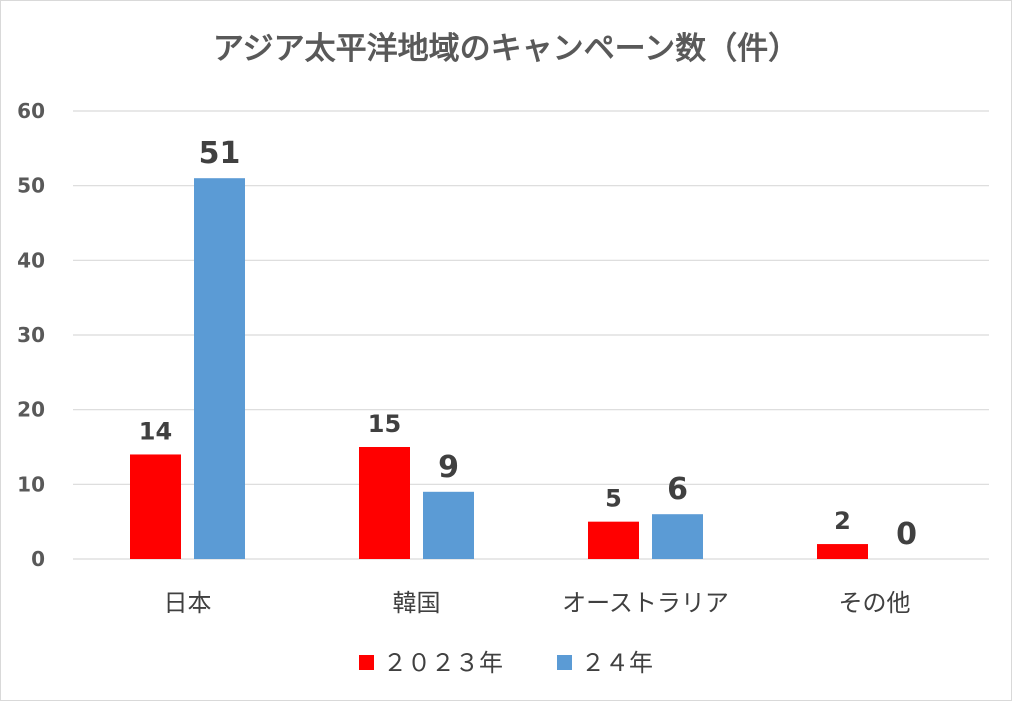 Image resolution: width=1012 pixels, height=701 pixels. What do you see at coordinates (31, 410) in the screenshot?
I see `y-tick-label: 20` at bounding box center [31, 410].